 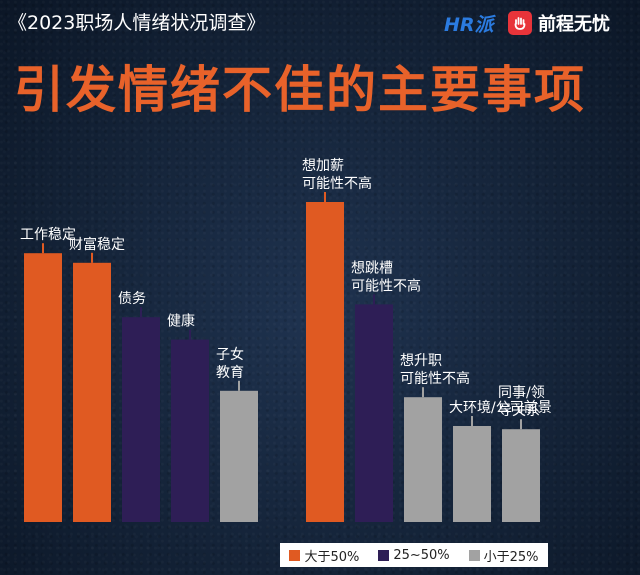 I want to click on hr-logo-text: HR, so click(x=459, y=25).